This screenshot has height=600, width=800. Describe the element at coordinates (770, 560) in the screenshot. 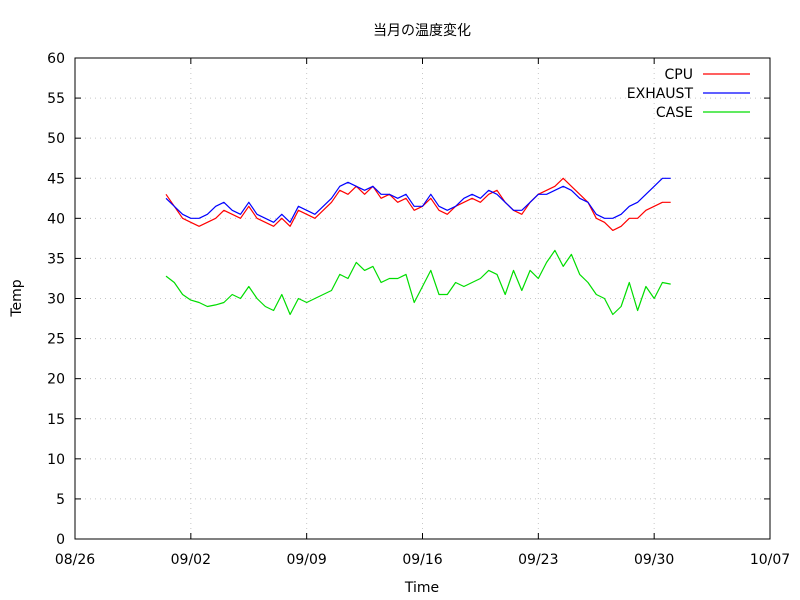

I see `x-tick-label: 10/07` at that location.